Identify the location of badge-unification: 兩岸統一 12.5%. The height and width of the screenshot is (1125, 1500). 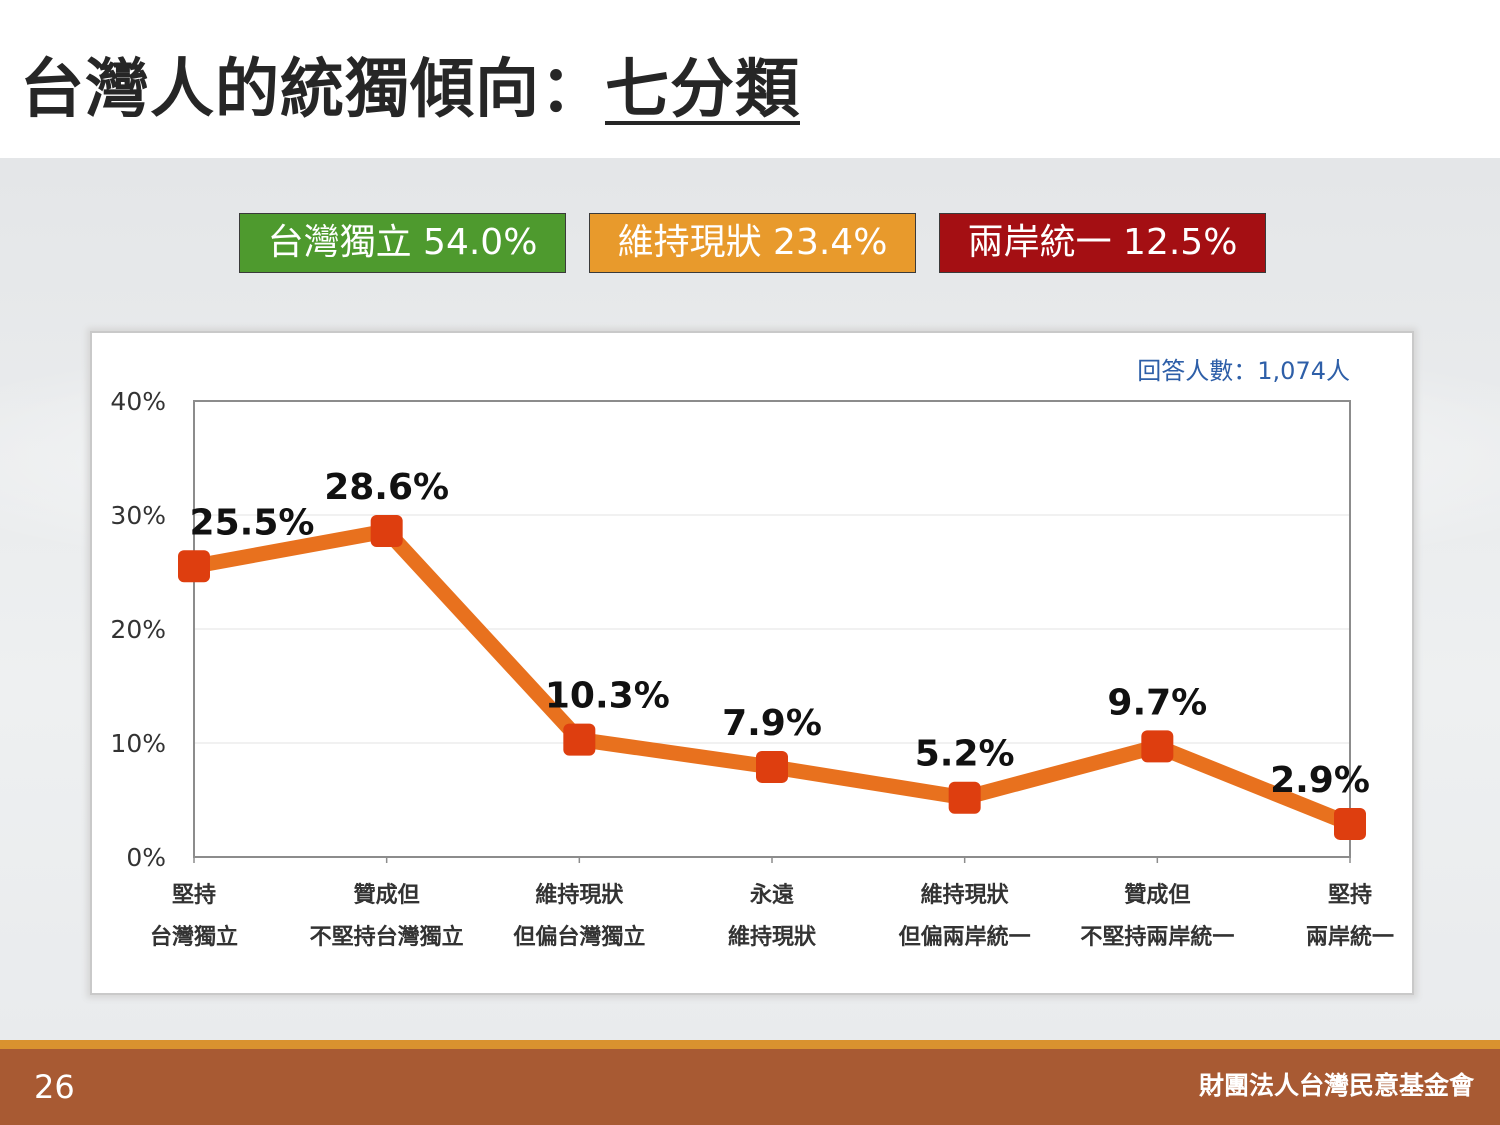
(1102, 243).